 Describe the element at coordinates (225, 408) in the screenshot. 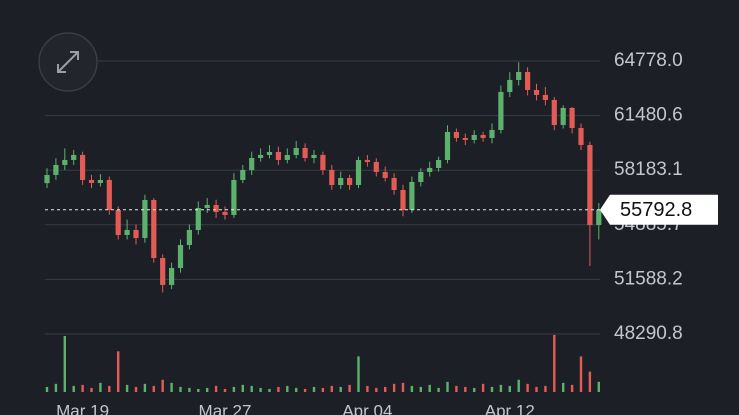

I see `x-tick-label: Mar 27` at that location.